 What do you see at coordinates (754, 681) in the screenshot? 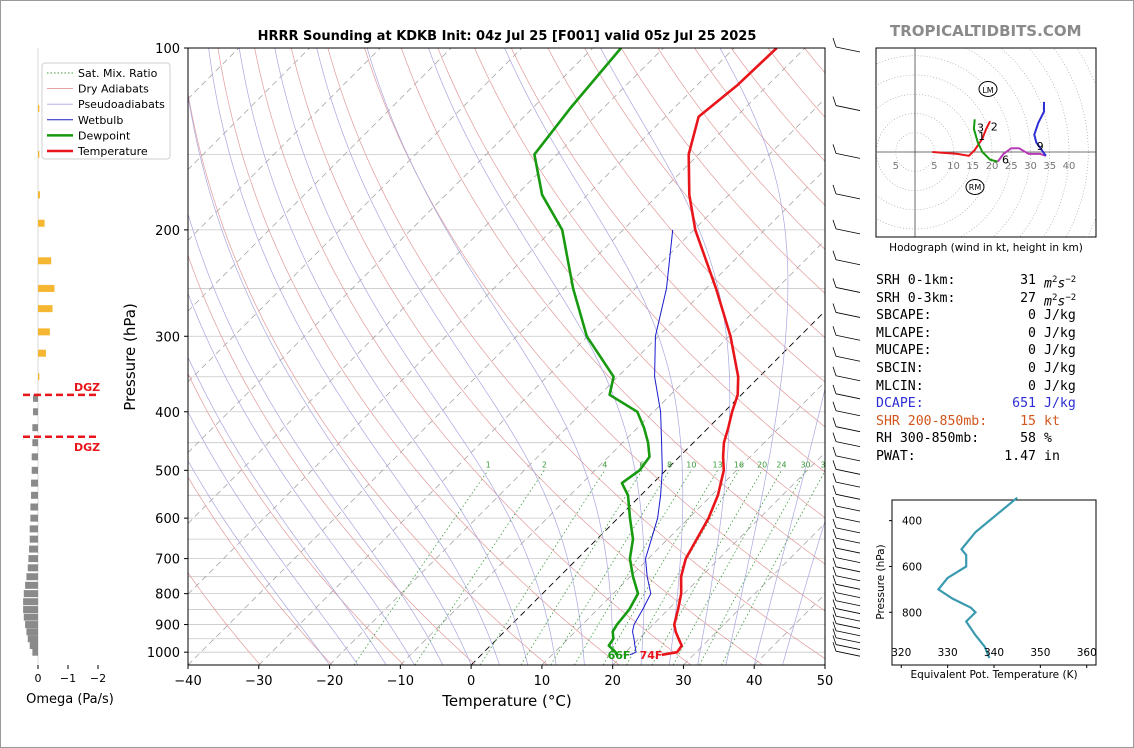
I see `x-tick-label: 40` at bounding box center [754, 681].